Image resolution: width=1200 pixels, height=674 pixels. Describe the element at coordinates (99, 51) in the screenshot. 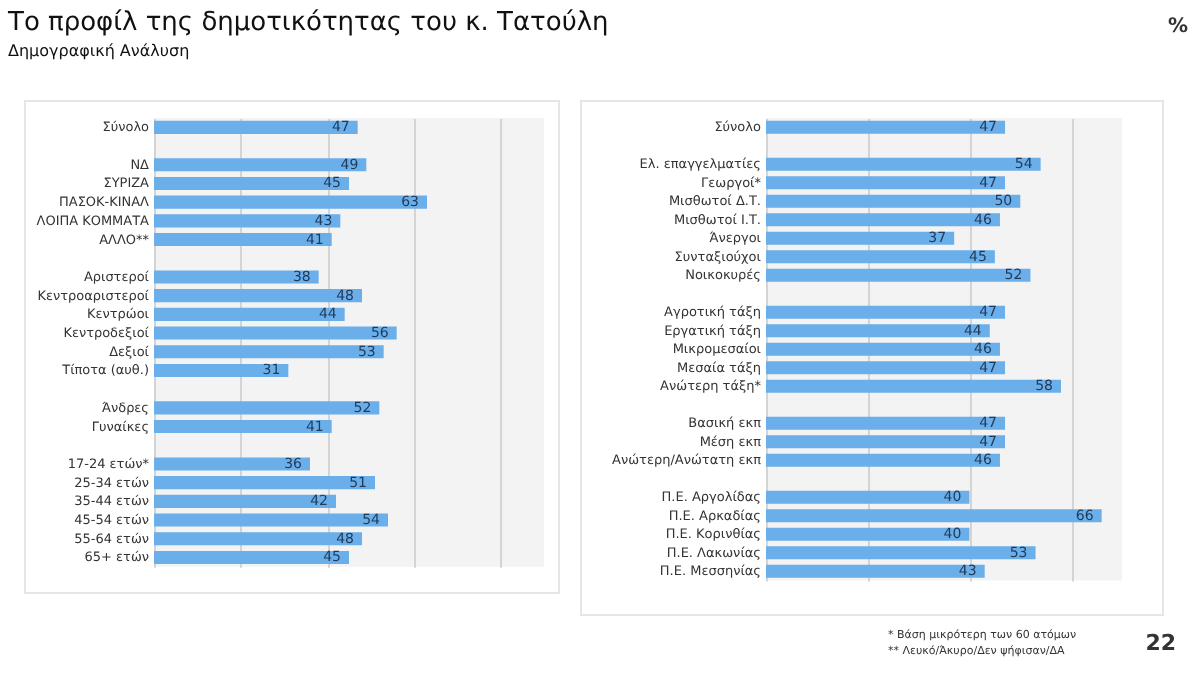

I see `chart-subtitle: Δημογραφική Ανάλυση` at that location.